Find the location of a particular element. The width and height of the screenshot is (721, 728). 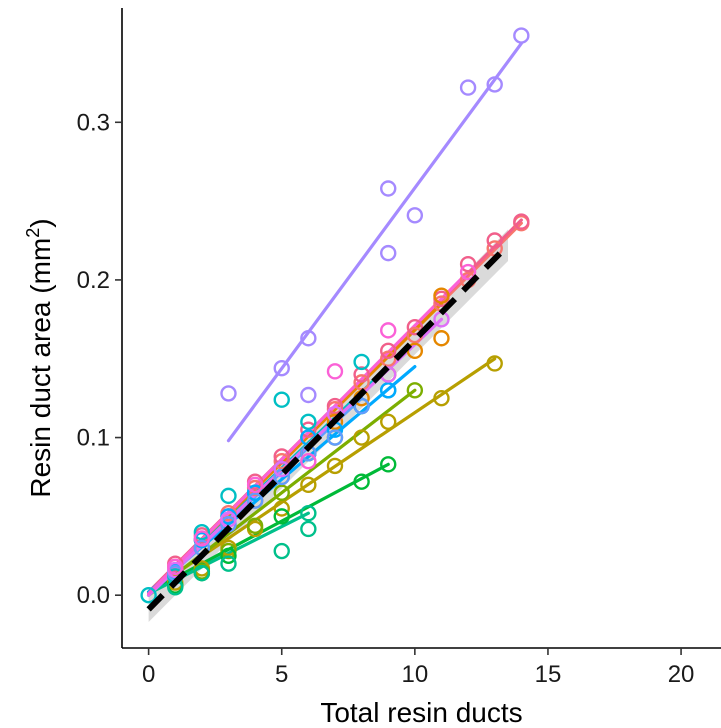

y-tick-label: 0.2 is located at coordinates (93, 280).